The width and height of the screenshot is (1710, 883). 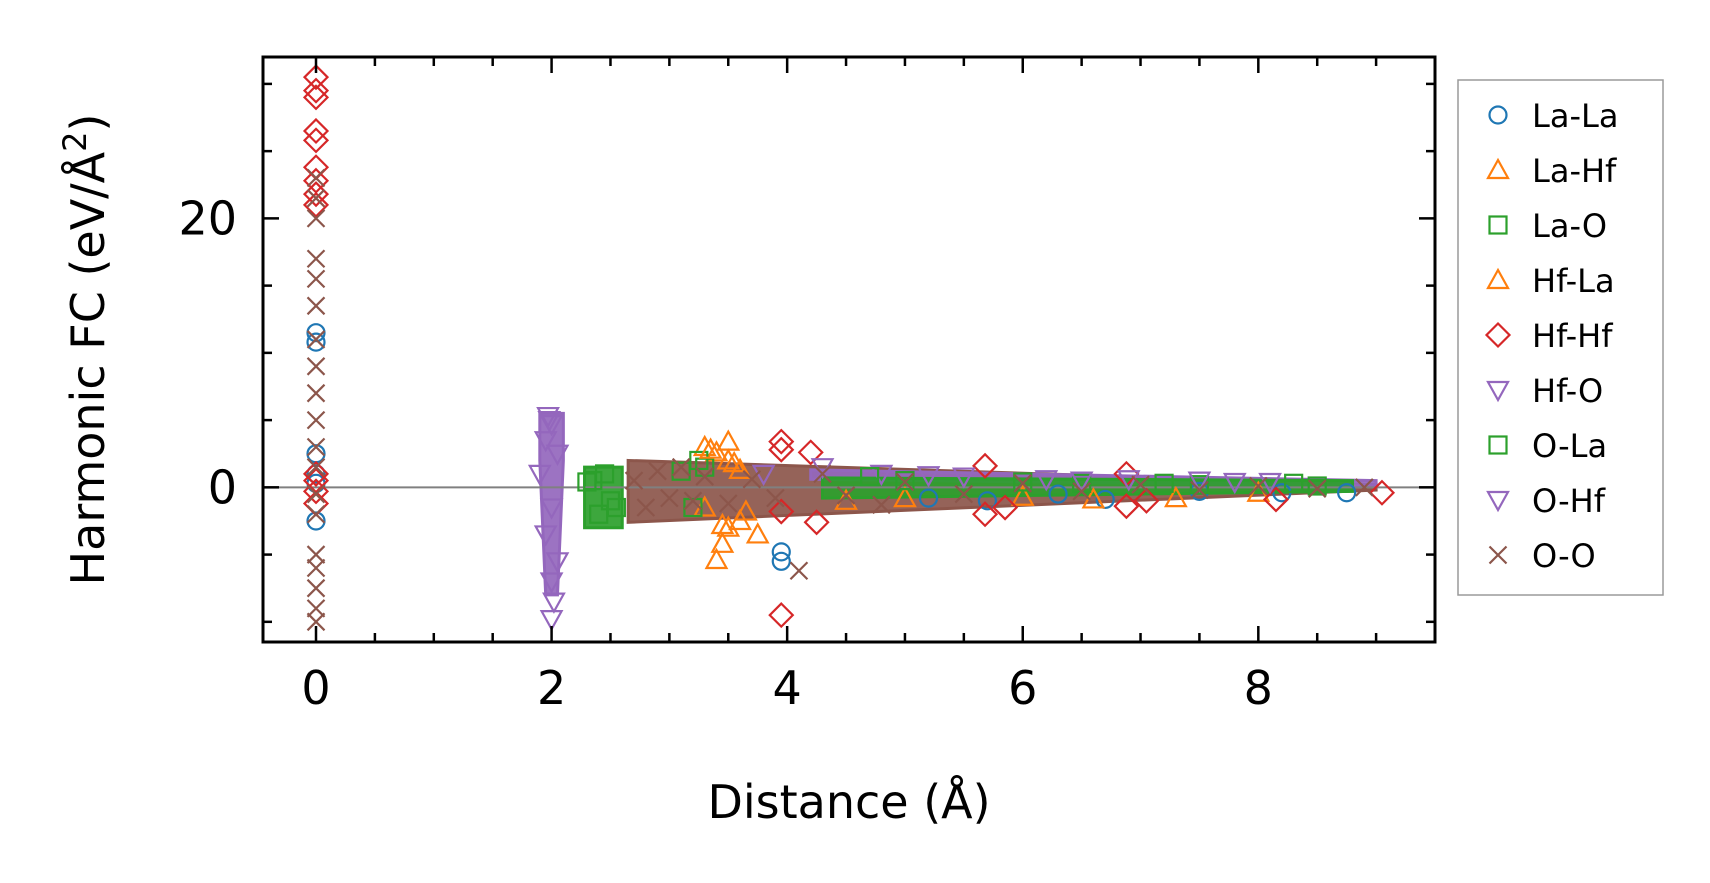 I want to click on legend-label: La-O, so click(x=1569, y=226).